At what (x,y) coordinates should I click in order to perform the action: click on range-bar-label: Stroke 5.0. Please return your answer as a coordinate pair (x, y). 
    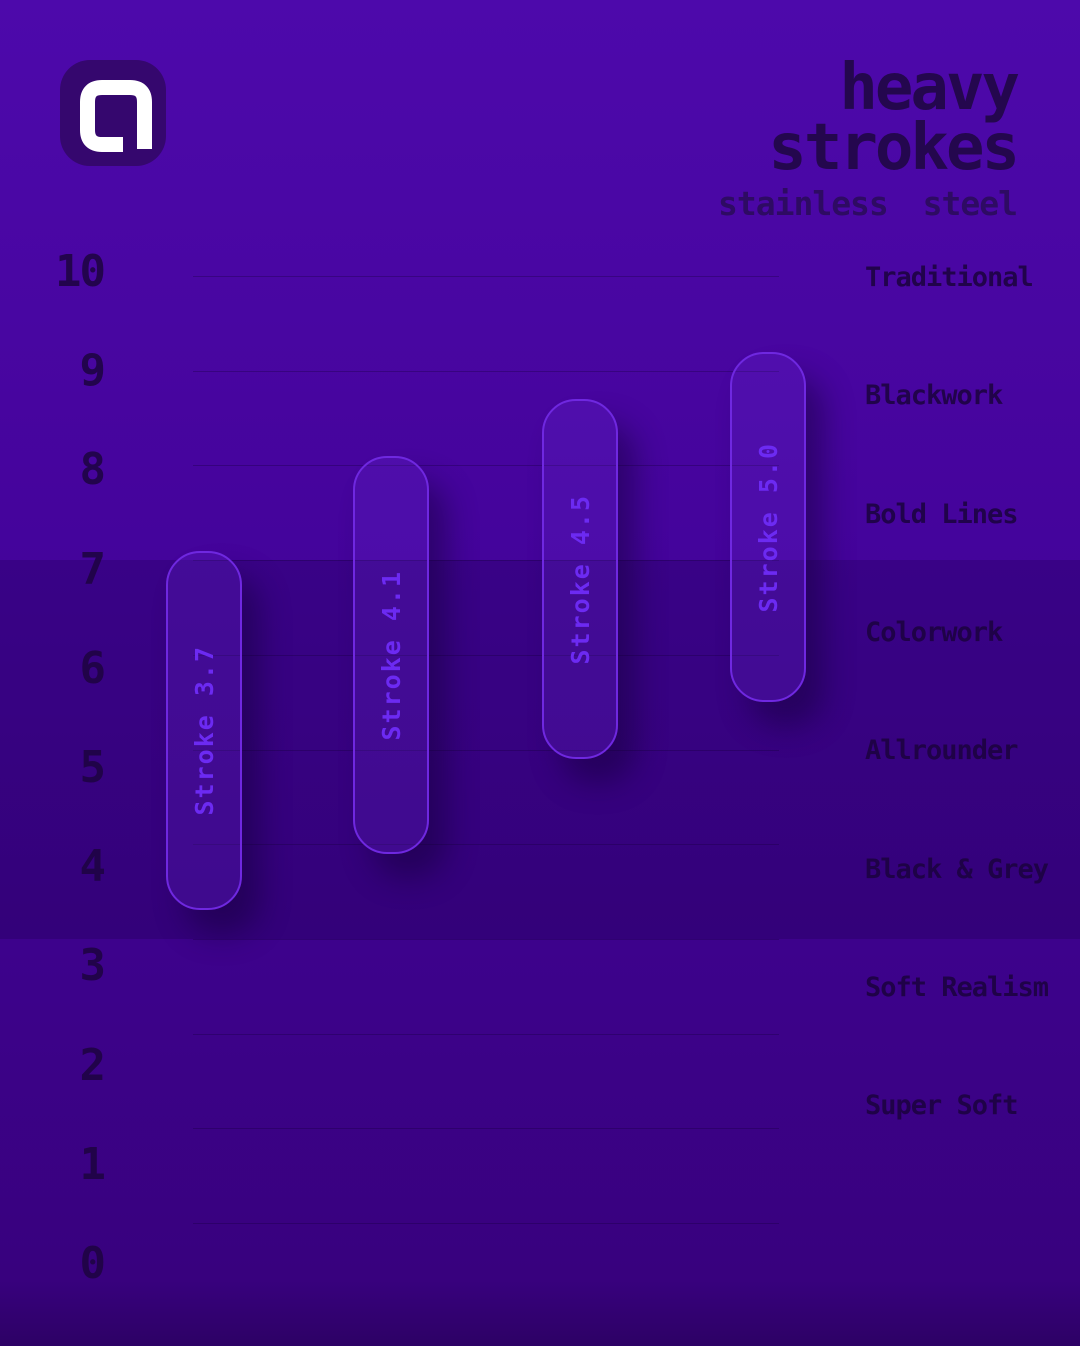
    Looking at the image, I should click on (768, 527).